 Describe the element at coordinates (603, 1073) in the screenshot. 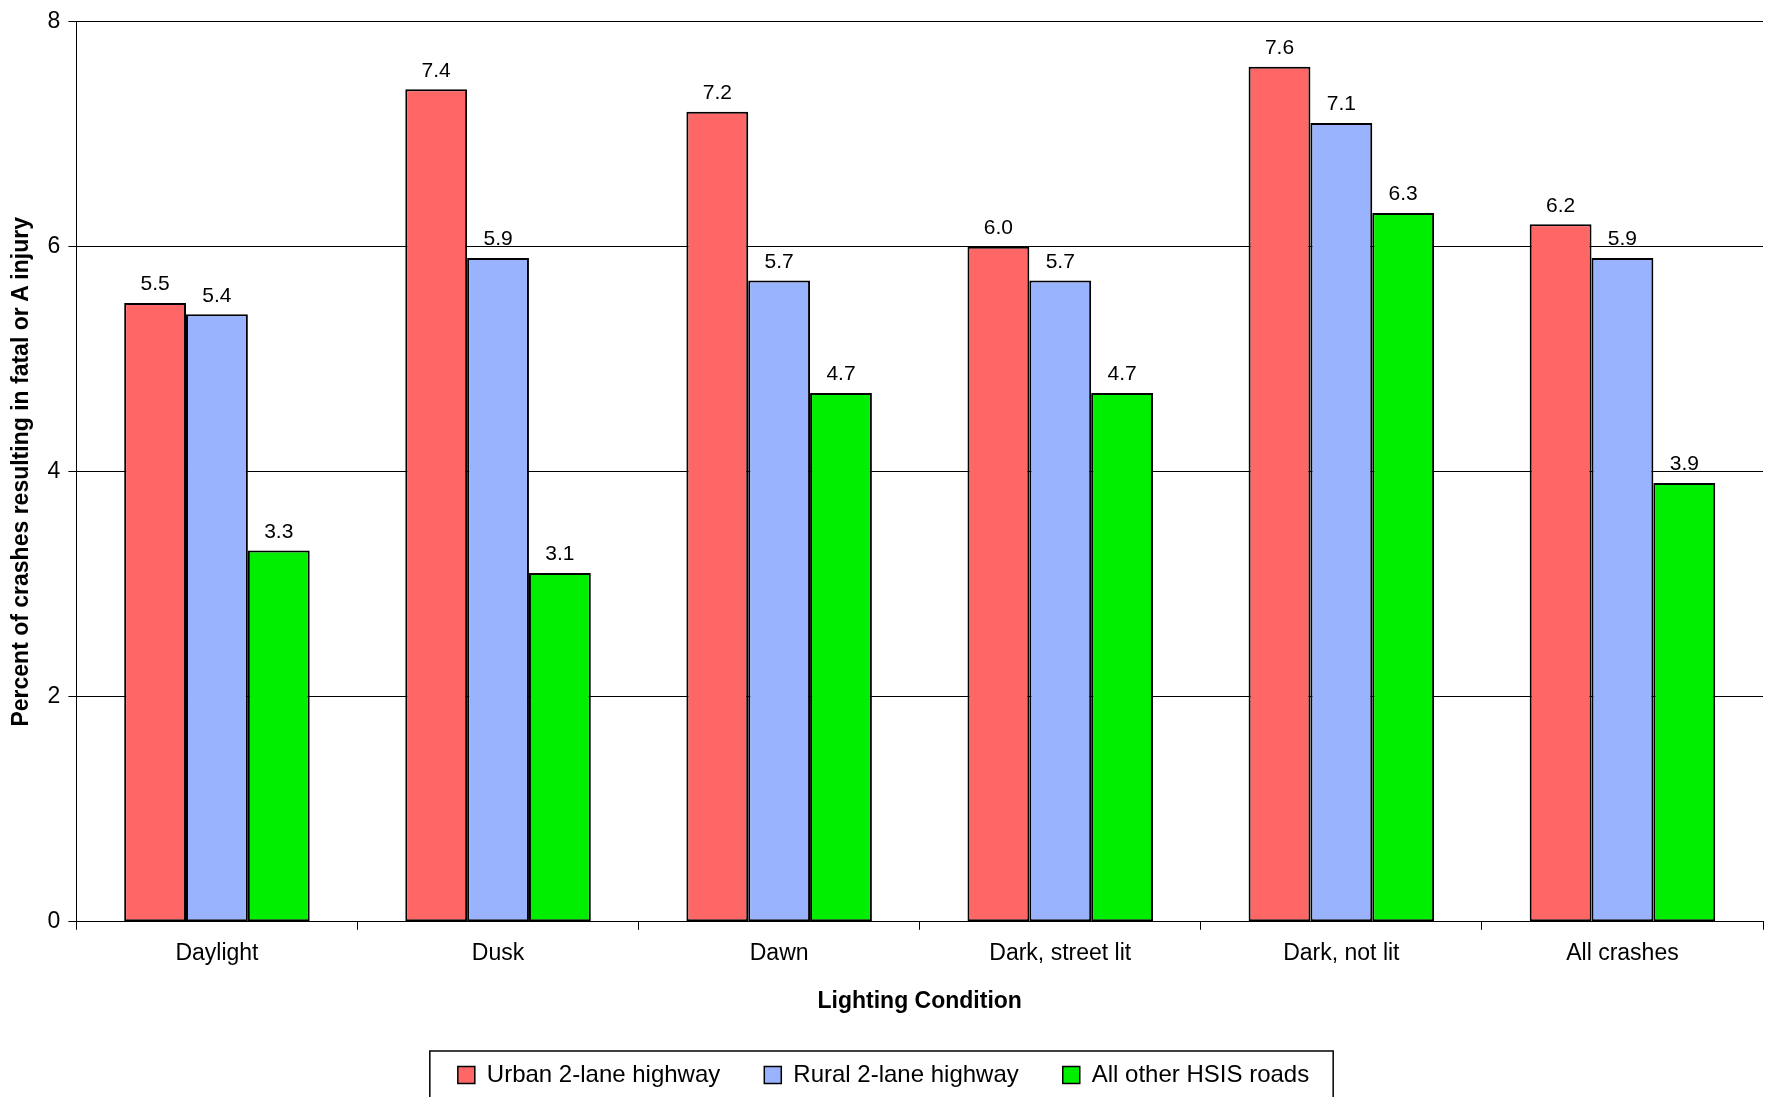

I see `legend-label: Urban 2-lane highway` at that location.